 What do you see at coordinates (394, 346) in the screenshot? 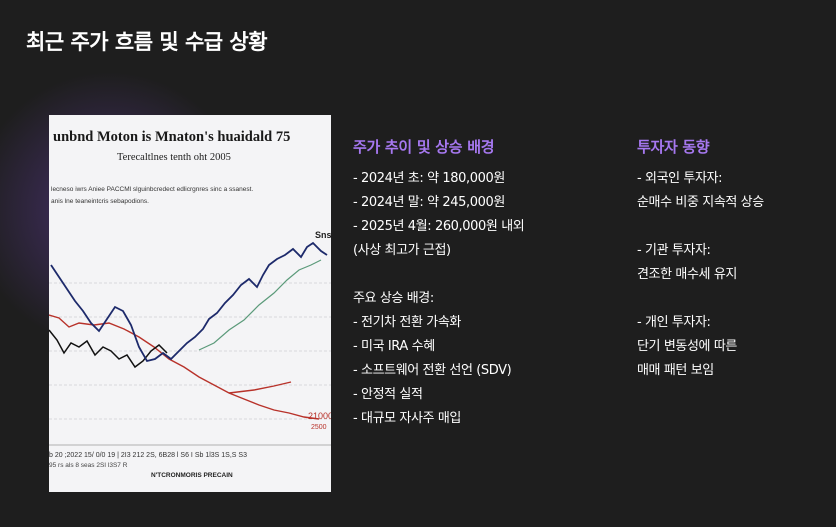
I see `growth-background-item: - 미국 IRA 수혜` at bounding box center [394, 346].